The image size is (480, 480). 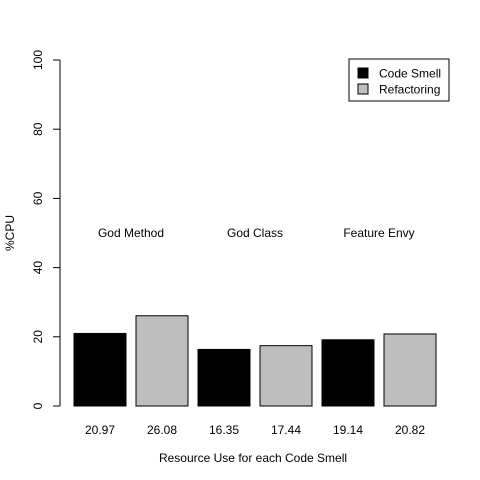 What do you see at coordinates (38, 198) in the screenshot?
I see `y-tick-label: 60` at bounding box center [38, 198].